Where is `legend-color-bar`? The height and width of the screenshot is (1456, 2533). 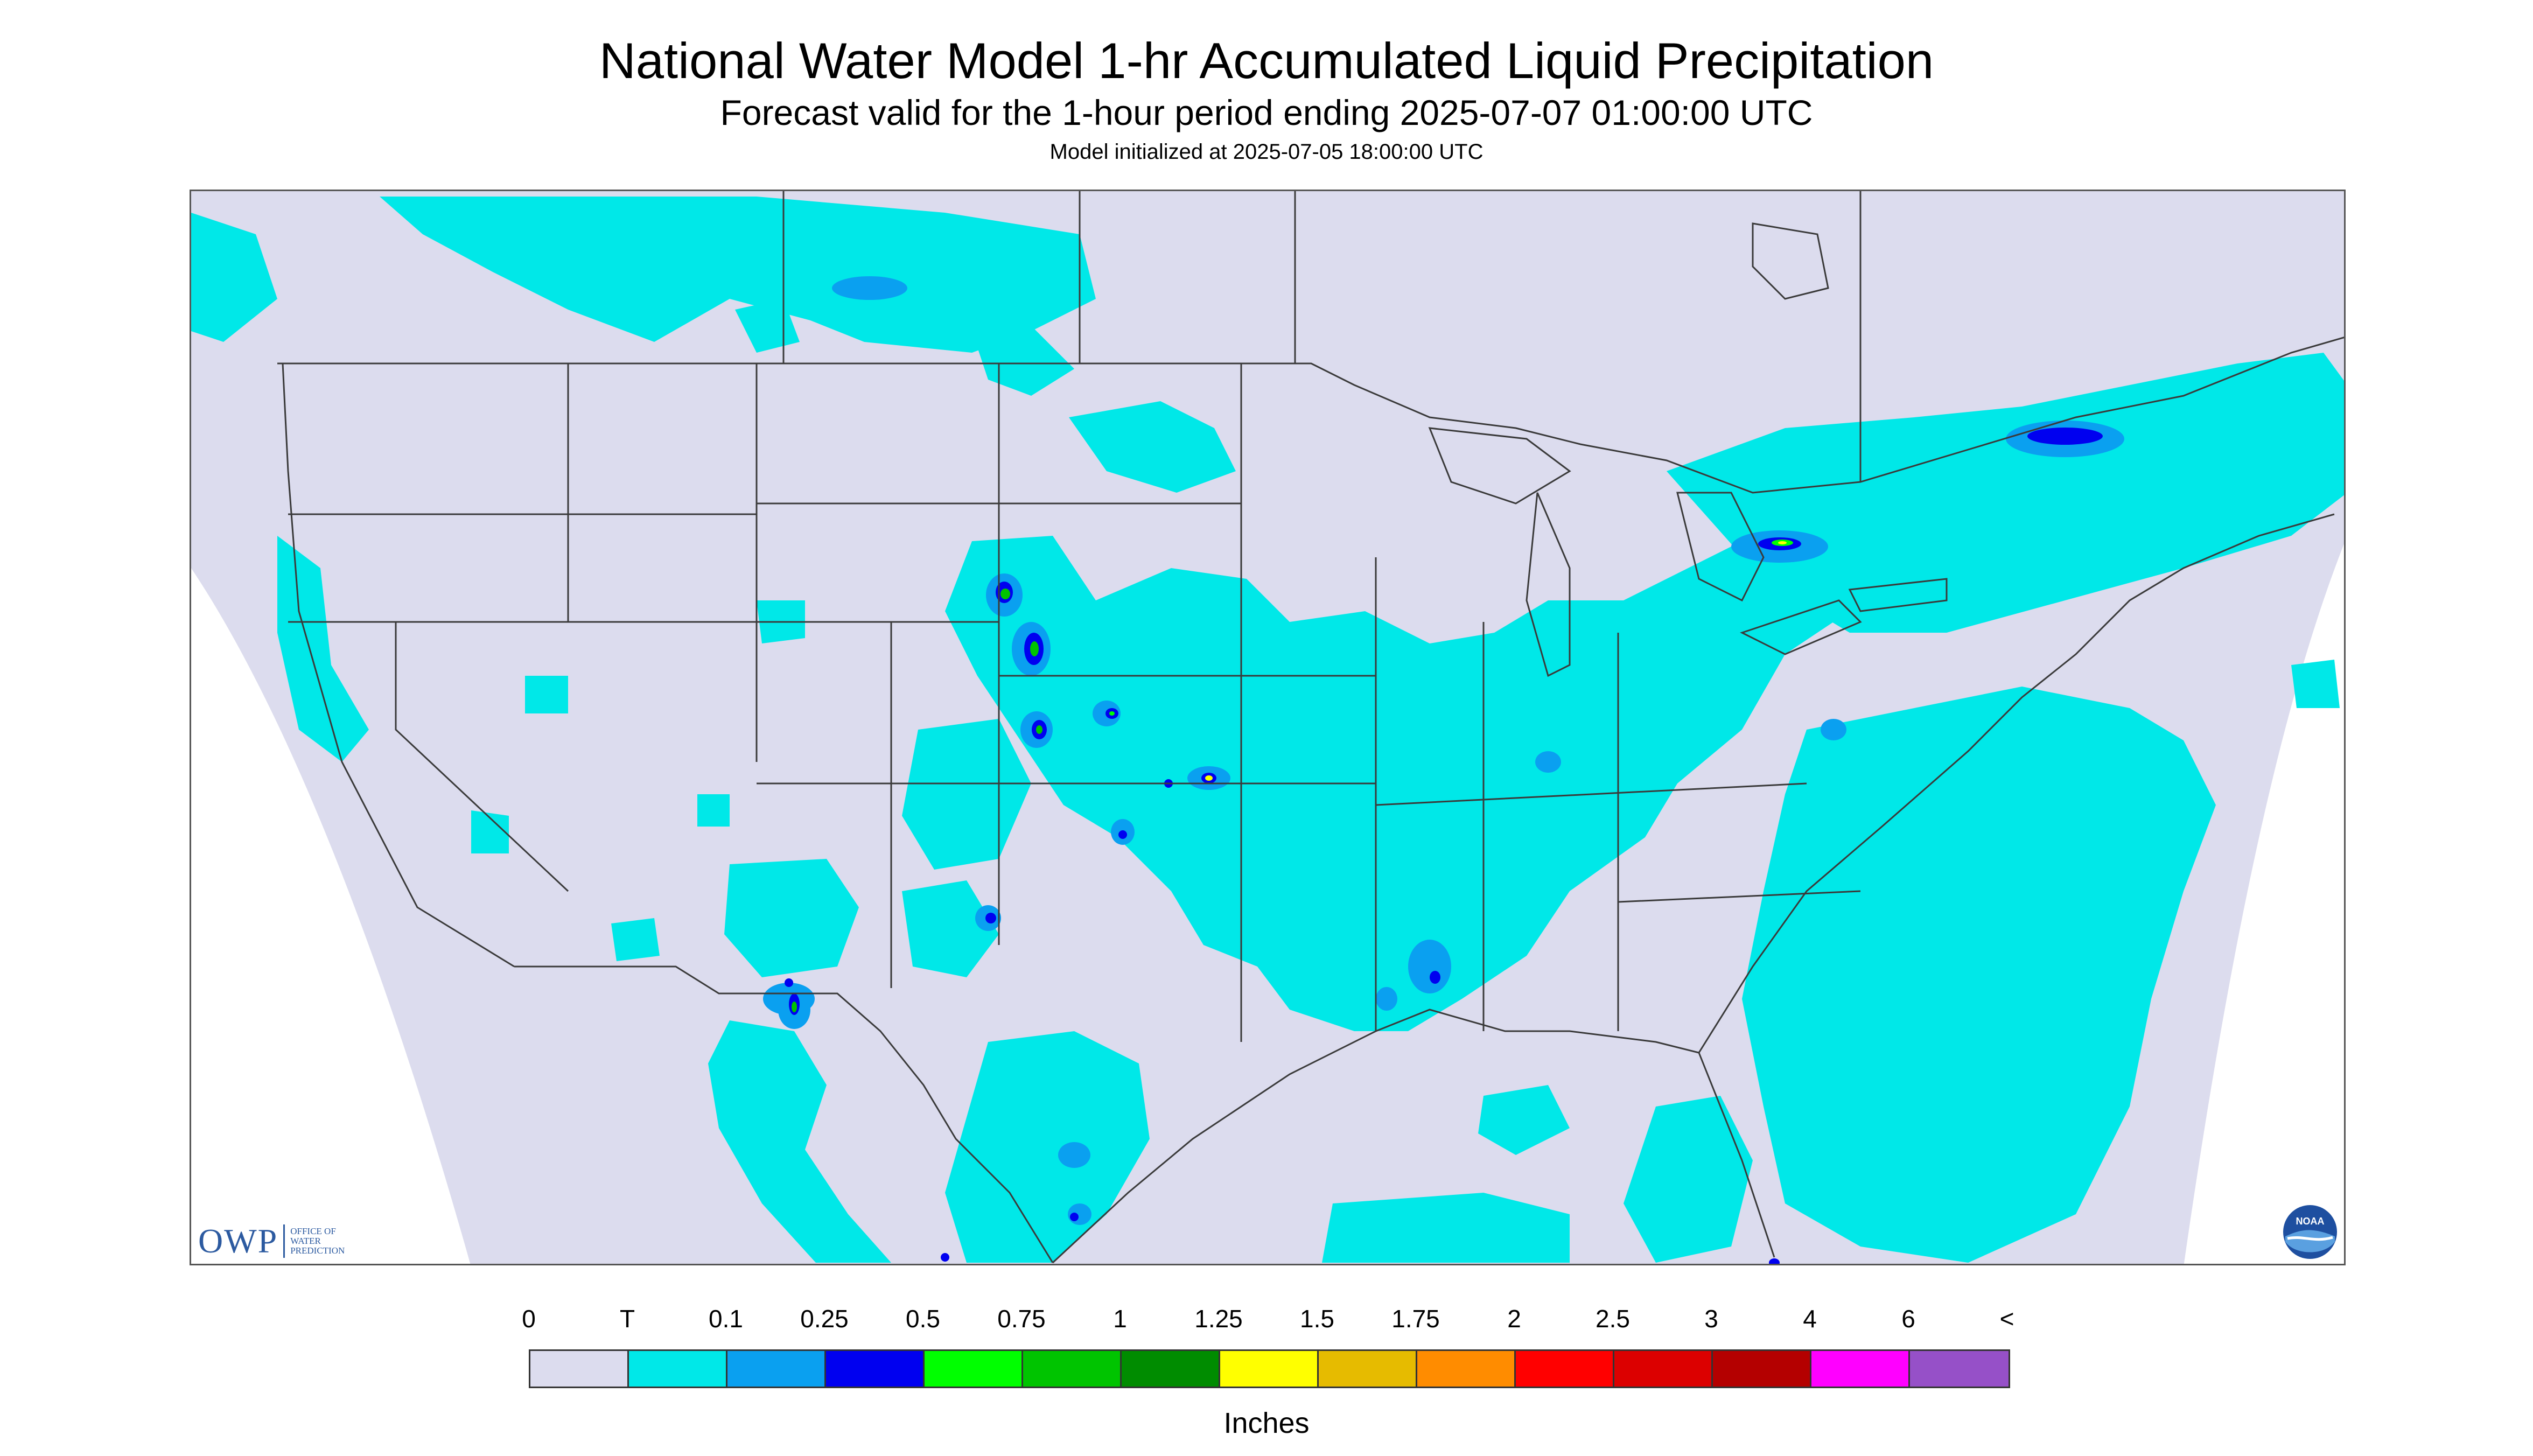
legend-color-bar is located at coordinates (1269, 1368).